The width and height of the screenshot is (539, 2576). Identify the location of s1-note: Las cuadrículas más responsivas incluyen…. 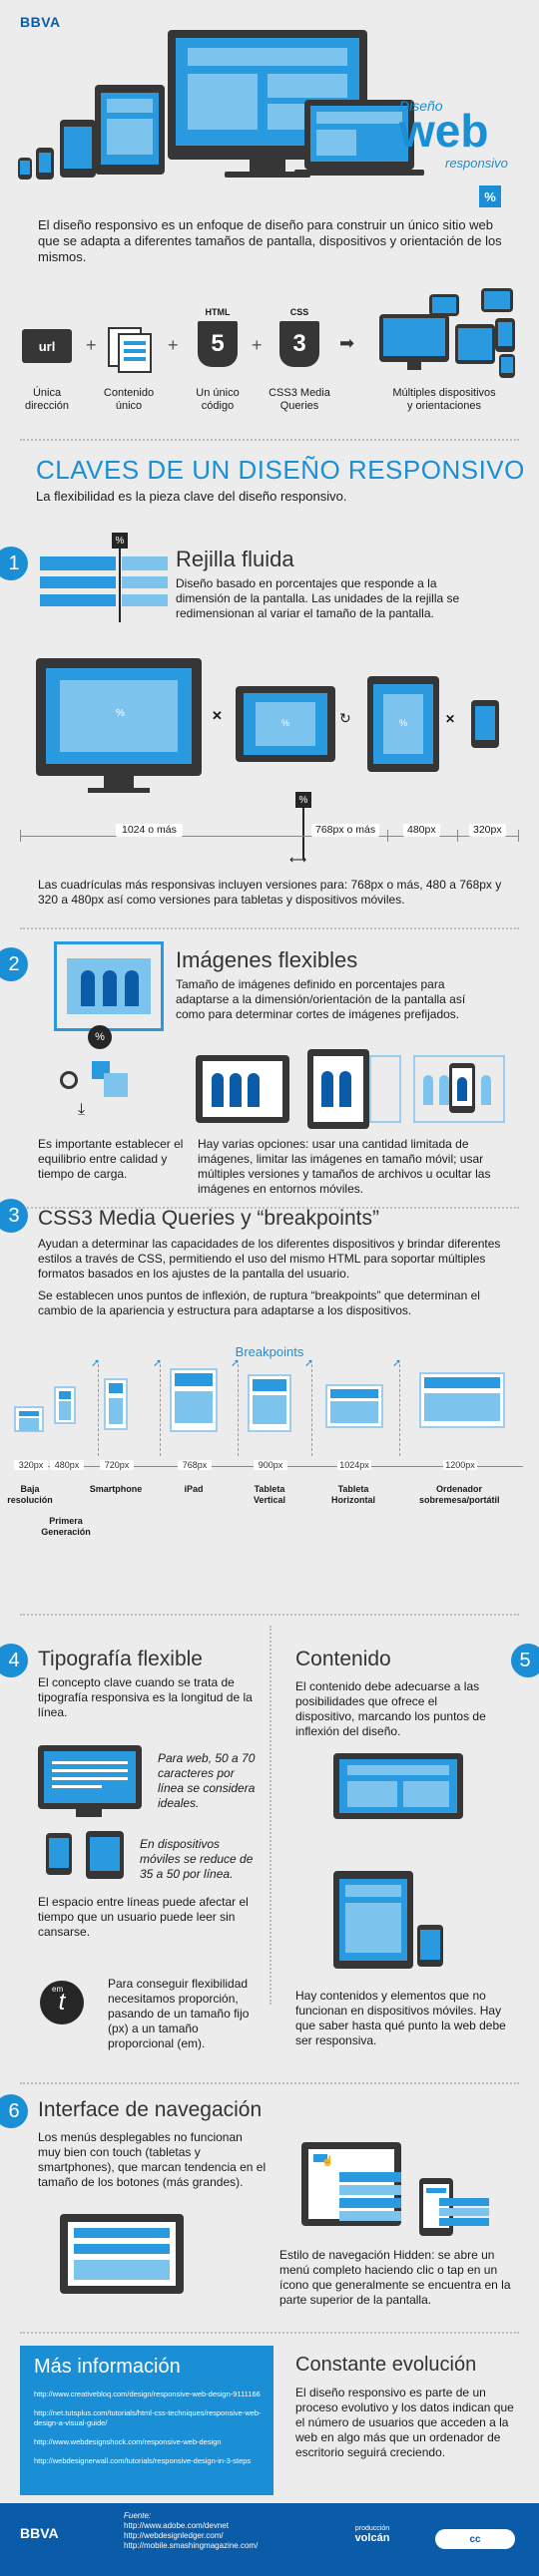
(270, 892).